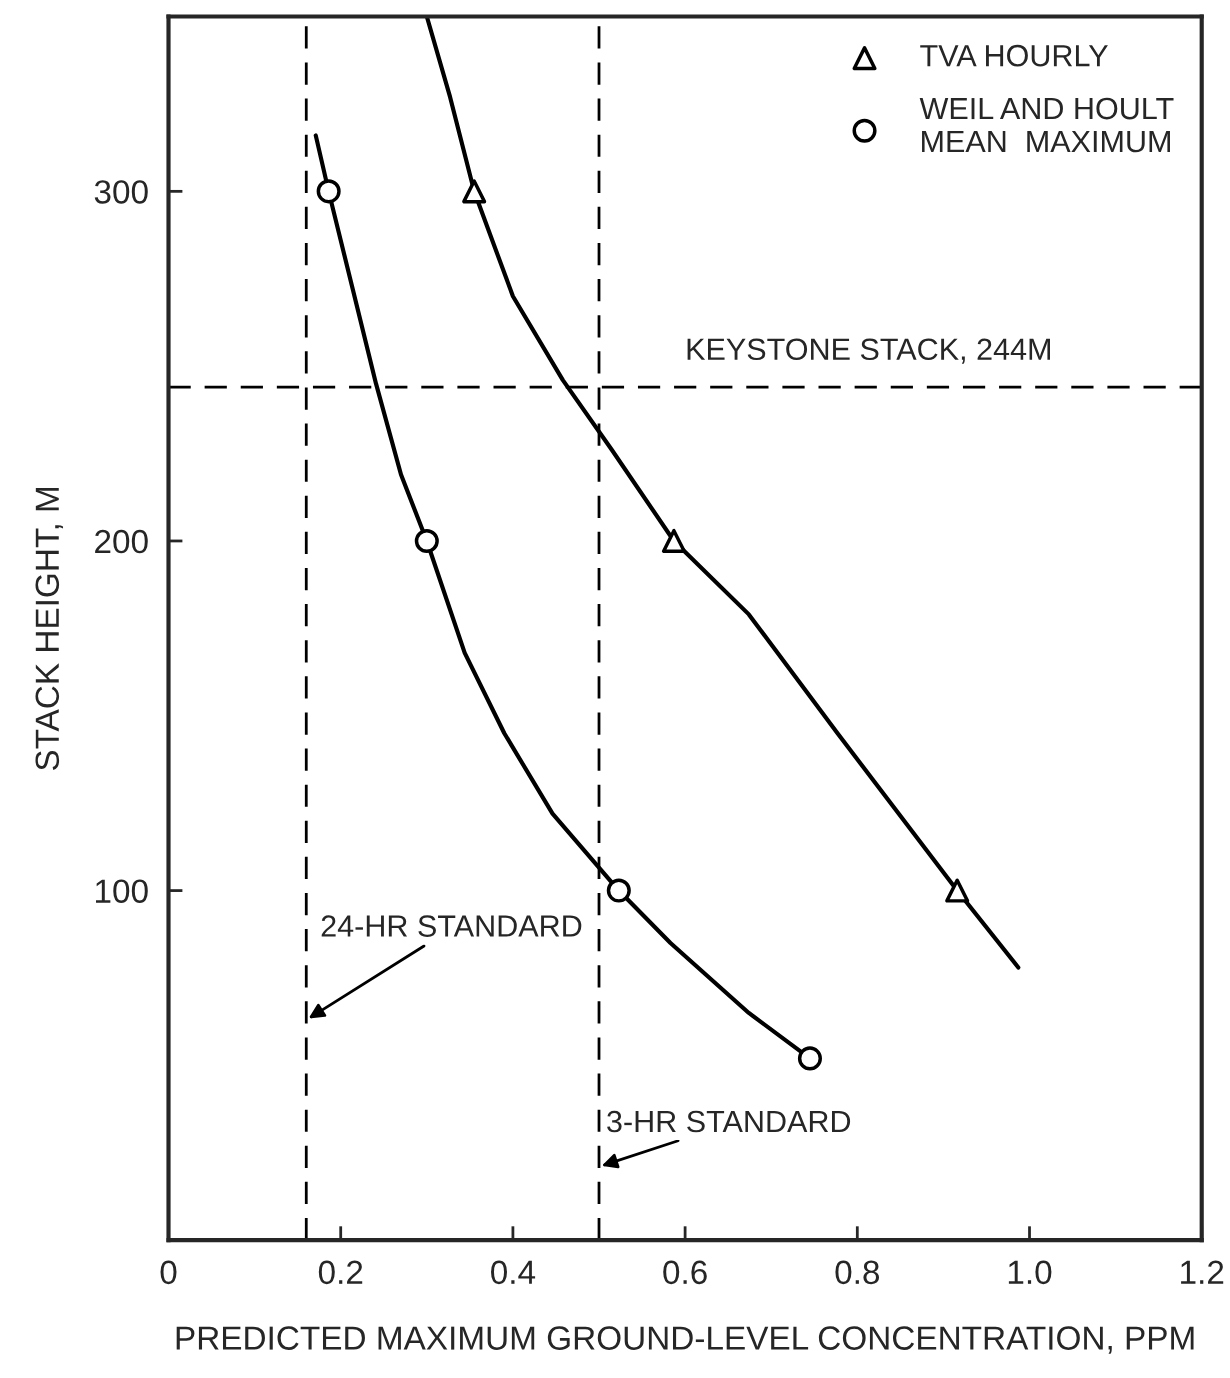  What do you see at coordinates (340, 1272) in the screenshot?
I see `x-tick-label: 0.2` at bounding box center [340, 1272].